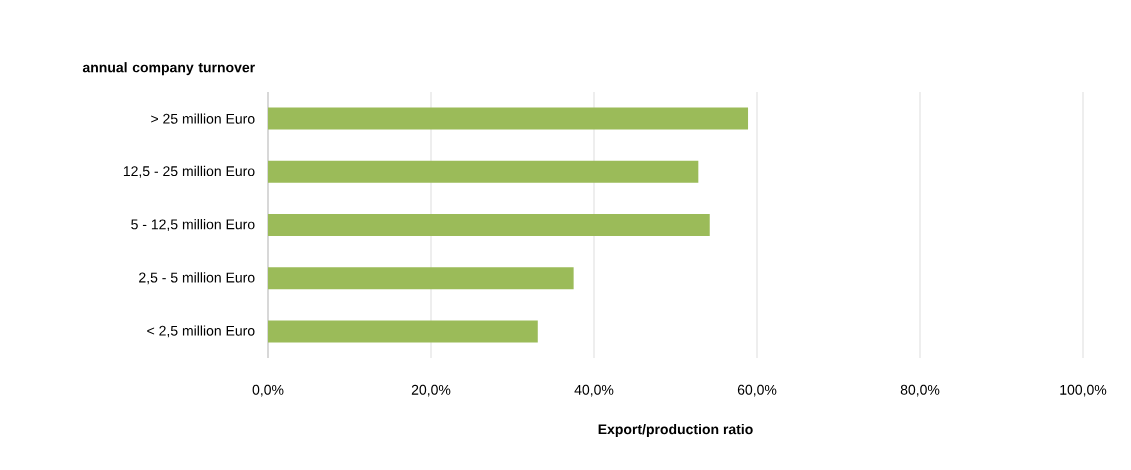  I want to click on x-tick-label: 100,0%, so click(1083, 390).